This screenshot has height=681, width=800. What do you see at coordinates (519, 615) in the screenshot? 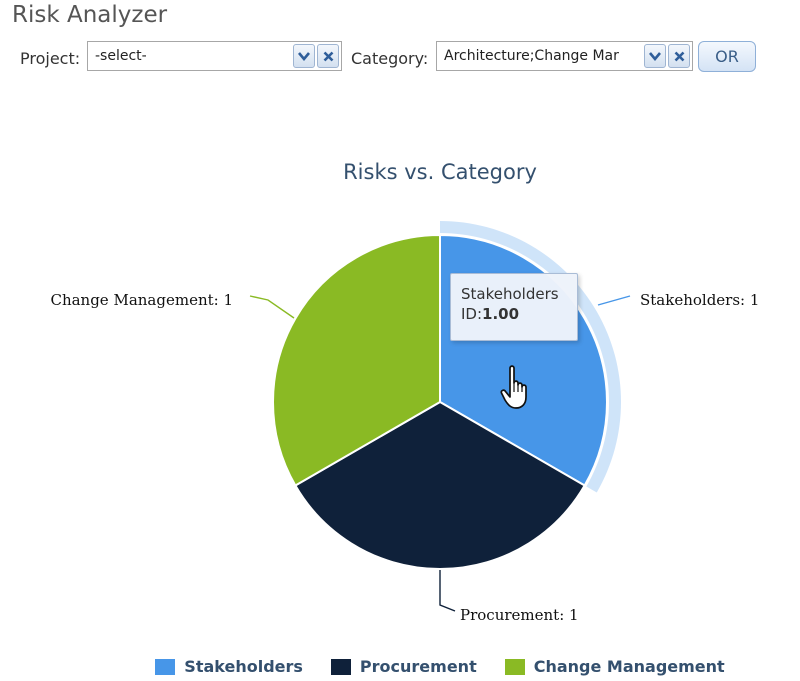
I see `slice-label-procurement: Procurement: 1` at bounding box center [519, 615].